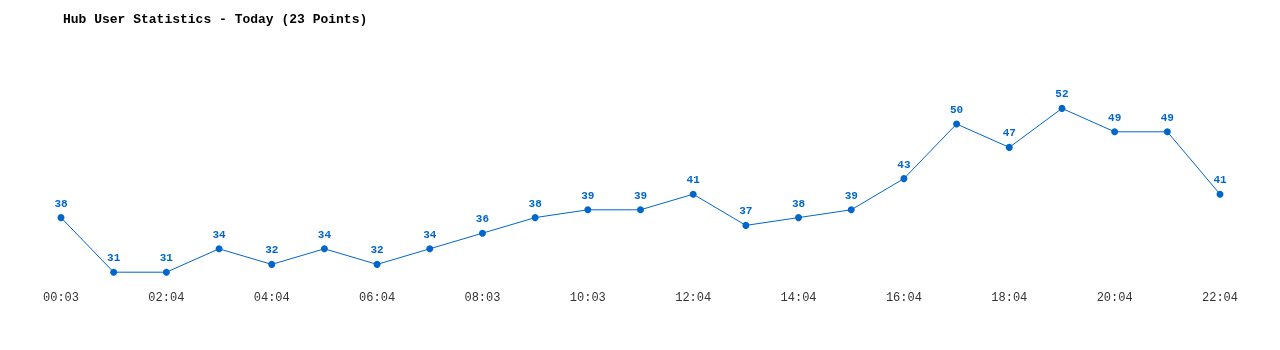 Image resolution: width=1280 pixels, height=350 pixels. What do you see at coordinates (377, 298) in the screenshot?
I see `x-tick-label: 06:04` at bounding box center [377, 298].